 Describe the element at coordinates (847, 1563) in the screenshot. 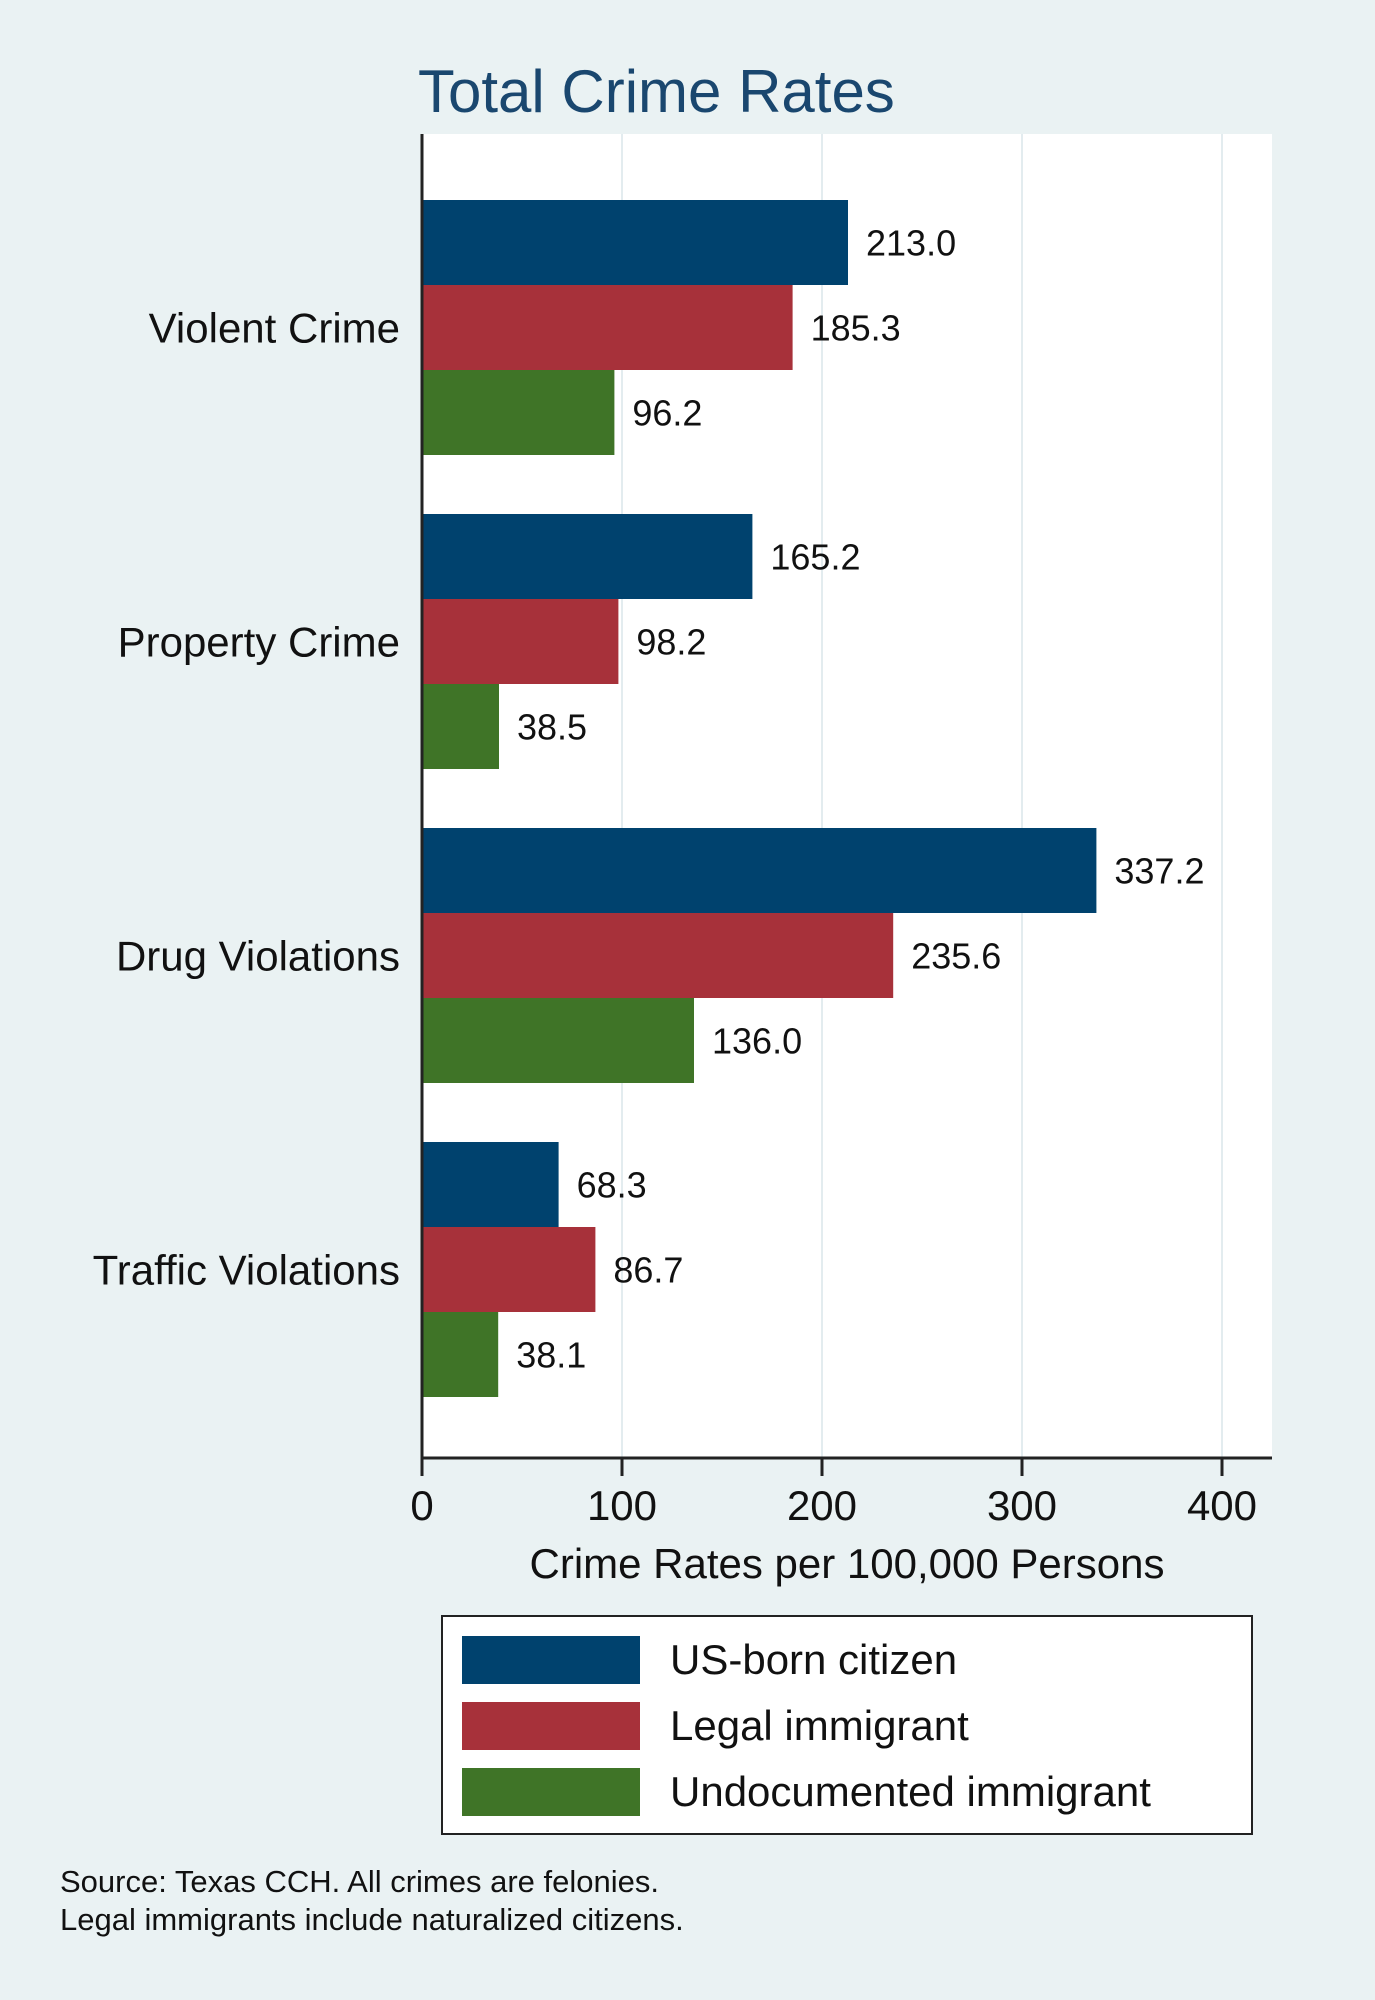

I see `x-axis-title: Crime Rates per 100,000 Persons` at that location.